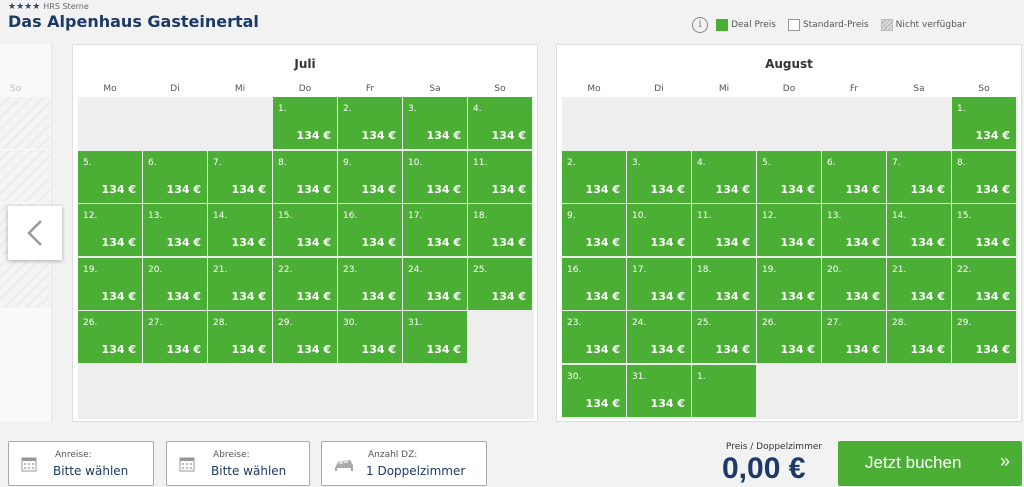  Describe the element at coordinates (305, 89) in the screenshot. I see `weekday-label: Do` at that location.